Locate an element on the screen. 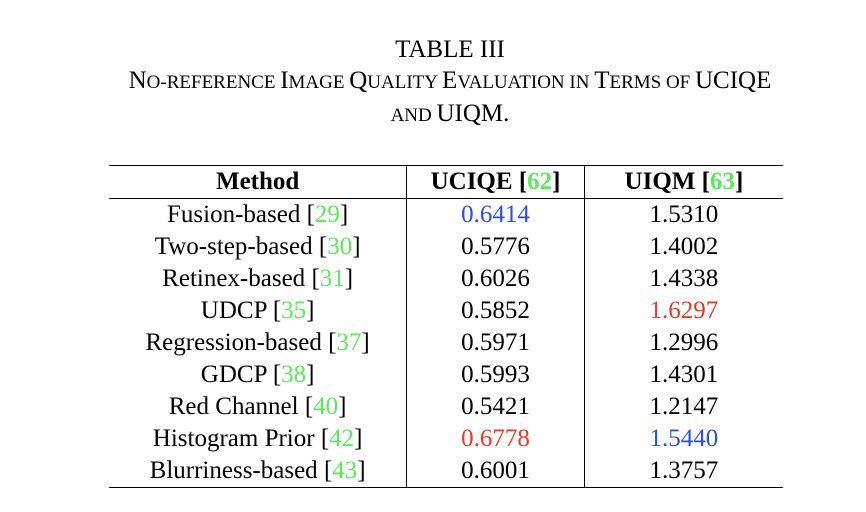 The width and height of the screenshot is (866, 512). citation-link: 37 is located at coordinates (349, 342).